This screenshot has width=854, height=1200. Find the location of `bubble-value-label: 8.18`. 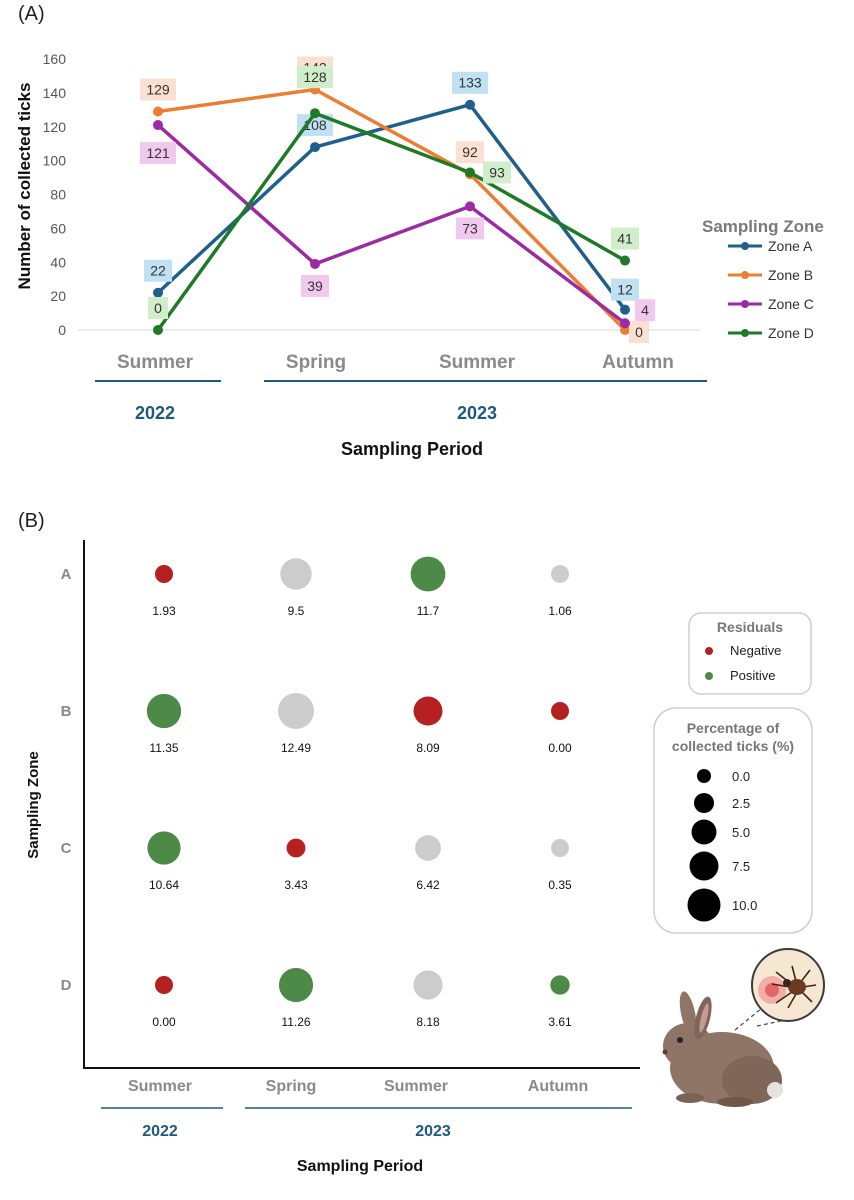

bubble-value-label: 8.18 is located at coordinates (428, 1022).